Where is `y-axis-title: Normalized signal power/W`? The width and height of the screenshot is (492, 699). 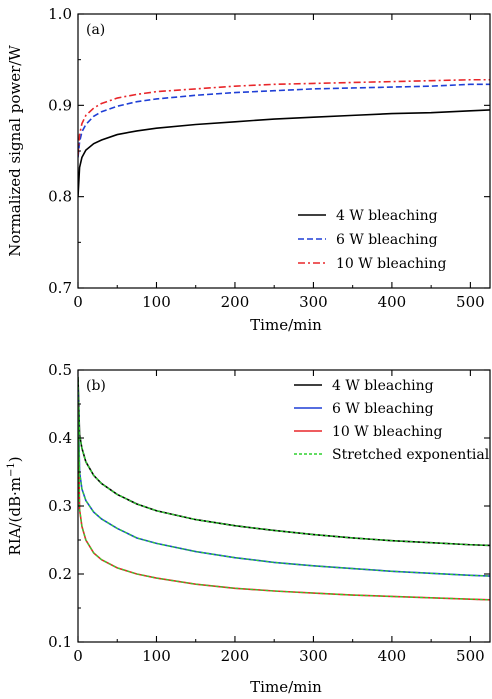 y-axis-title: Normalized signal power/W is located at coordinates (15, 151).